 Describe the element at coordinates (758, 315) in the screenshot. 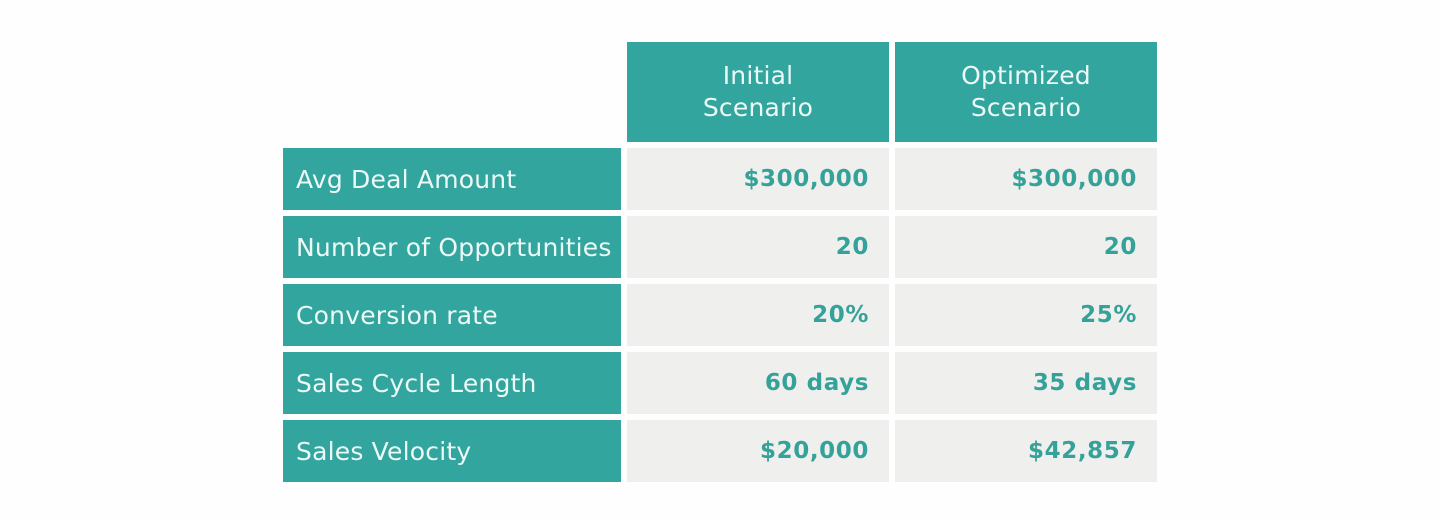

I see `value-conversion-rate-initial: 20%` at that location.